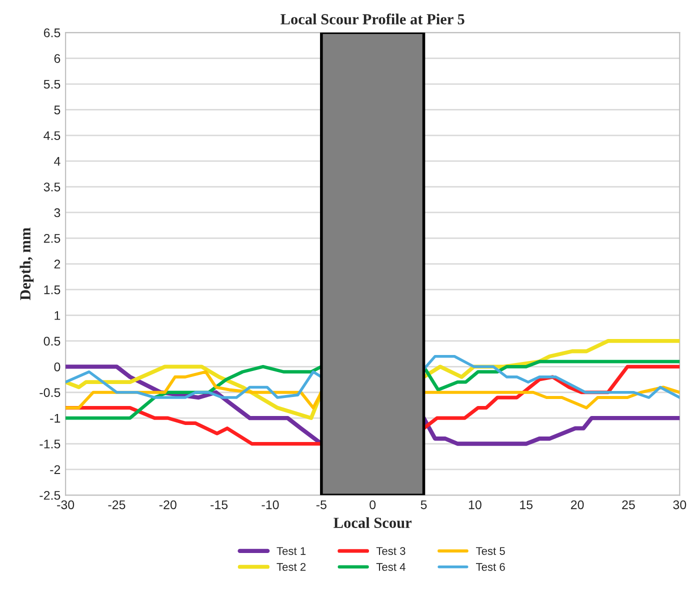 The image size is (690, 593). What do you see at coordinates (490, 566) in the screenshot?
I see `legend-label: Test 6` at bounding box center [490, 566].